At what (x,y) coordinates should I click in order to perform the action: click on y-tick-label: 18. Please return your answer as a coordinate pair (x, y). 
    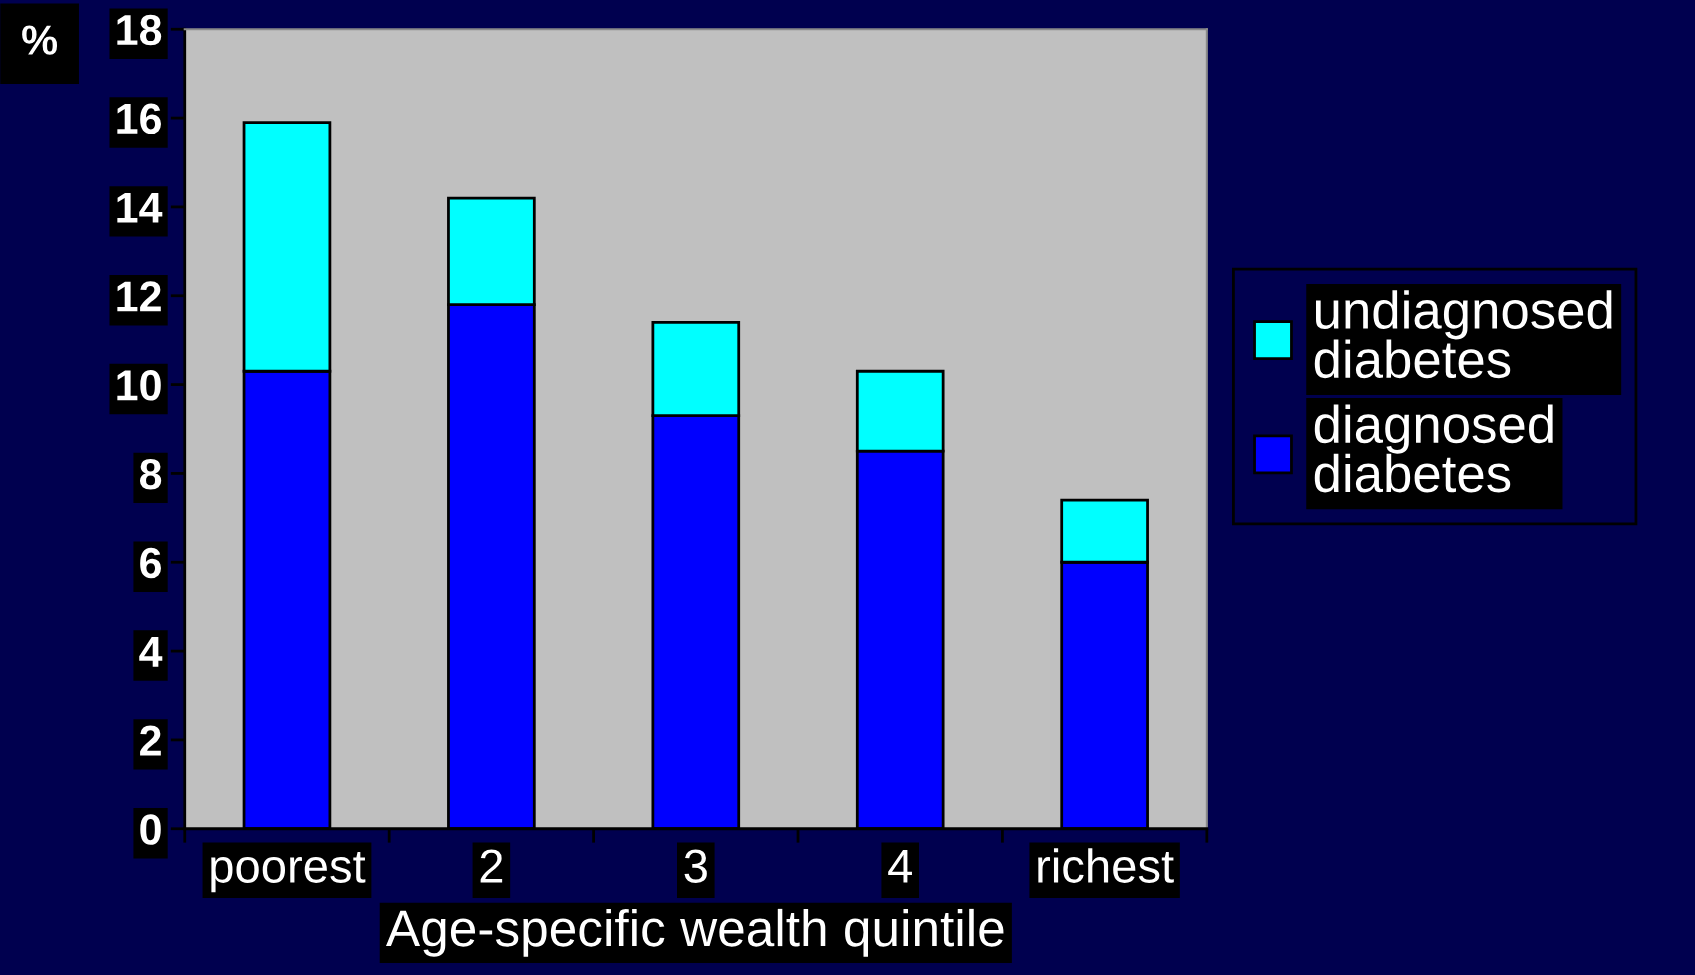
    Looking at the image, I should click on (139, 30).